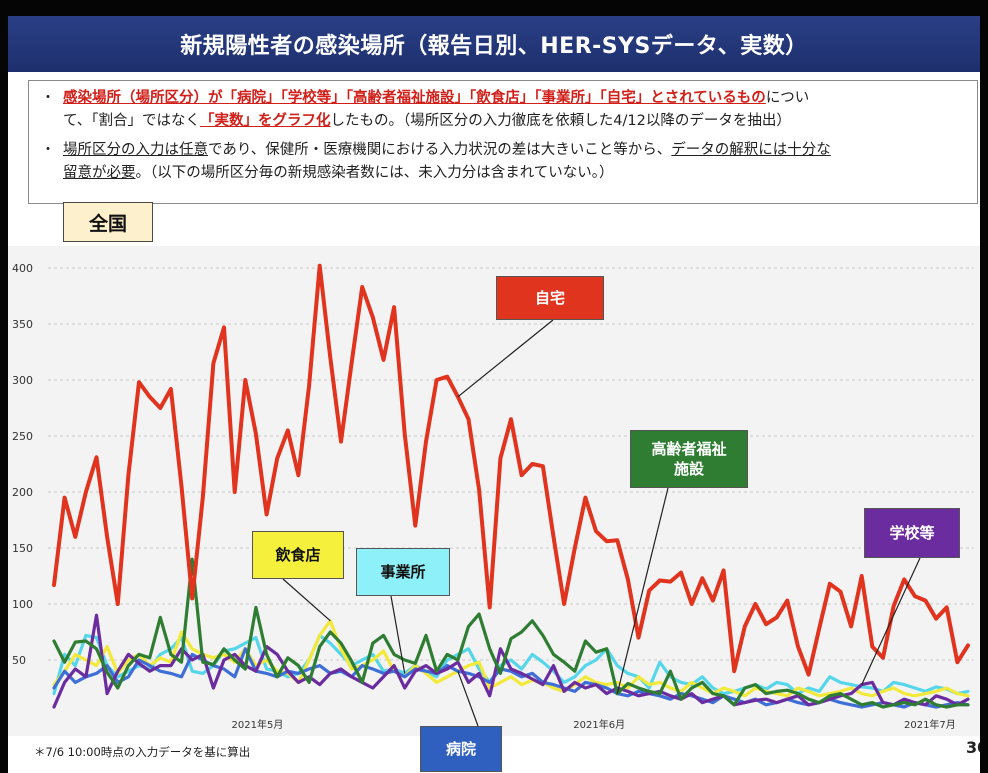  Describe the element at coordinates (689, 459) in the screenshot. I see `callout-elderly: 高齢者福祉 施設` at that location.